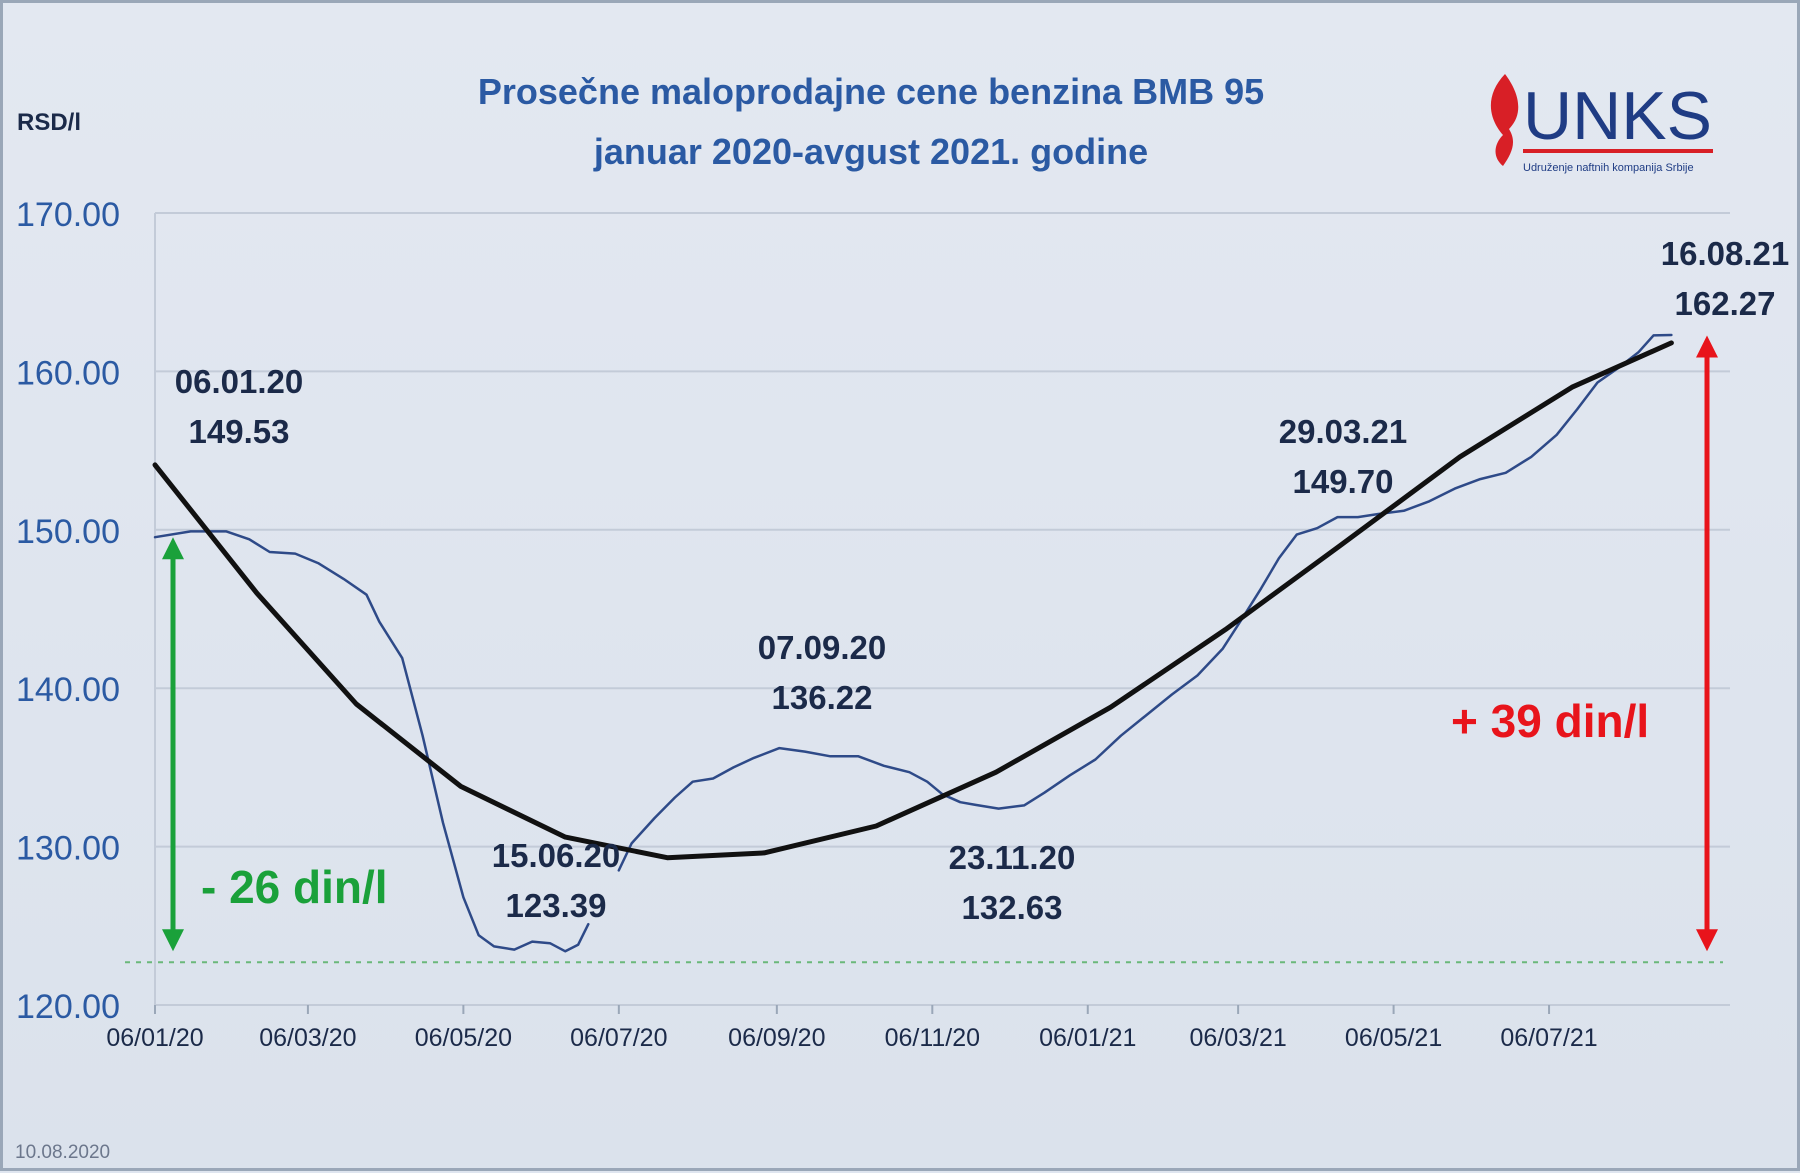 The image size is (1800, 1173). I want to click on annotation-date: 16.08.21, so click(1725, 253).